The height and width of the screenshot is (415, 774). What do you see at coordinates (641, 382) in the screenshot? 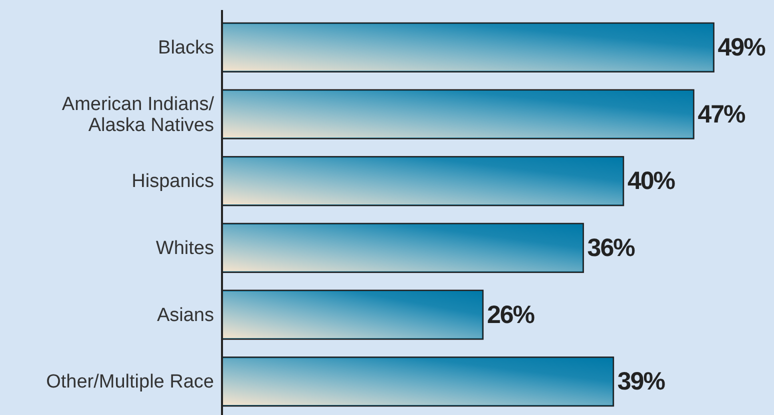
I see `data-label: 39%` at bounding box center [641, 382].